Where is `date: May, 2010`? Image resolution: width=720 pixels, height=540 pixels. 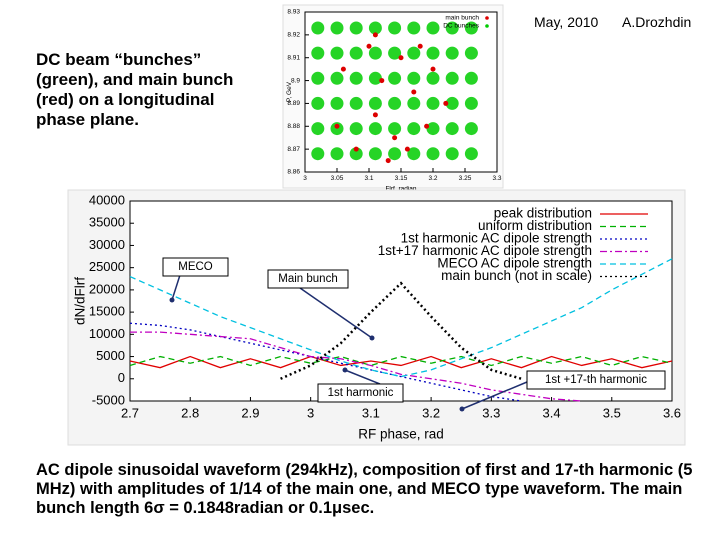
date: May, 2010 is located at coordinates (566, 22).